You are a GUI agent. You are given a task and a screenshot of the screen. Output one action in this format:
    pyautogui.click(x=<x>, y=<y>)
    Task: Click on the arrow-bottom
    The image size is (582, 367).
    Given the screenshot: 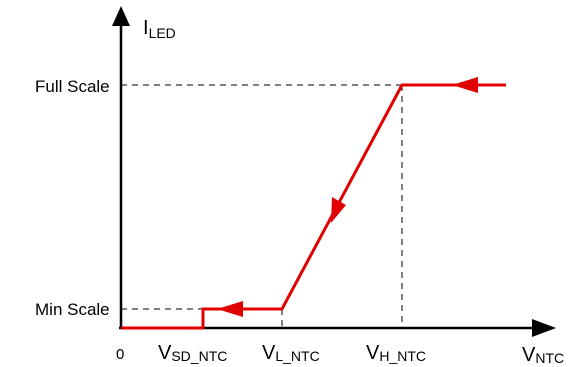 What is the action you would take?
    pyautogui.click(x=230, y=309)
    